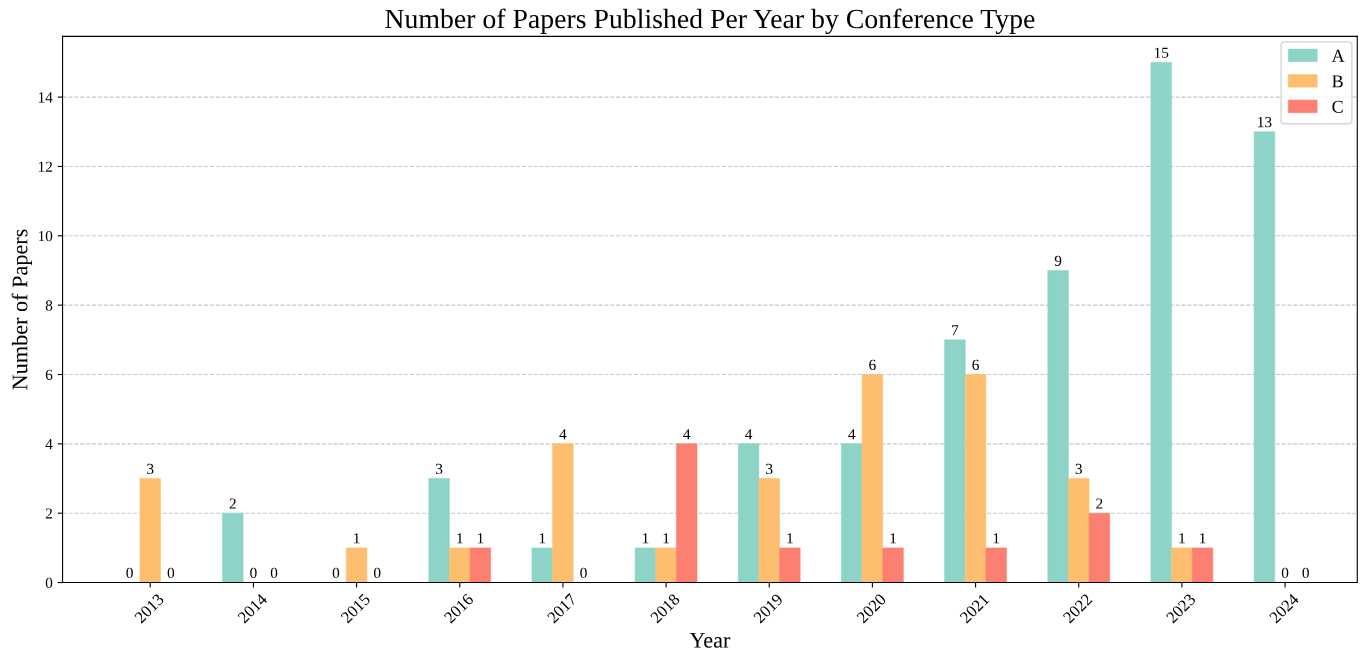 The height and width of the screenshot is (662, 1360). Describe the element at coordinates (710, 640) in the screenshot. I see `x-axis-title: Year` at that location.